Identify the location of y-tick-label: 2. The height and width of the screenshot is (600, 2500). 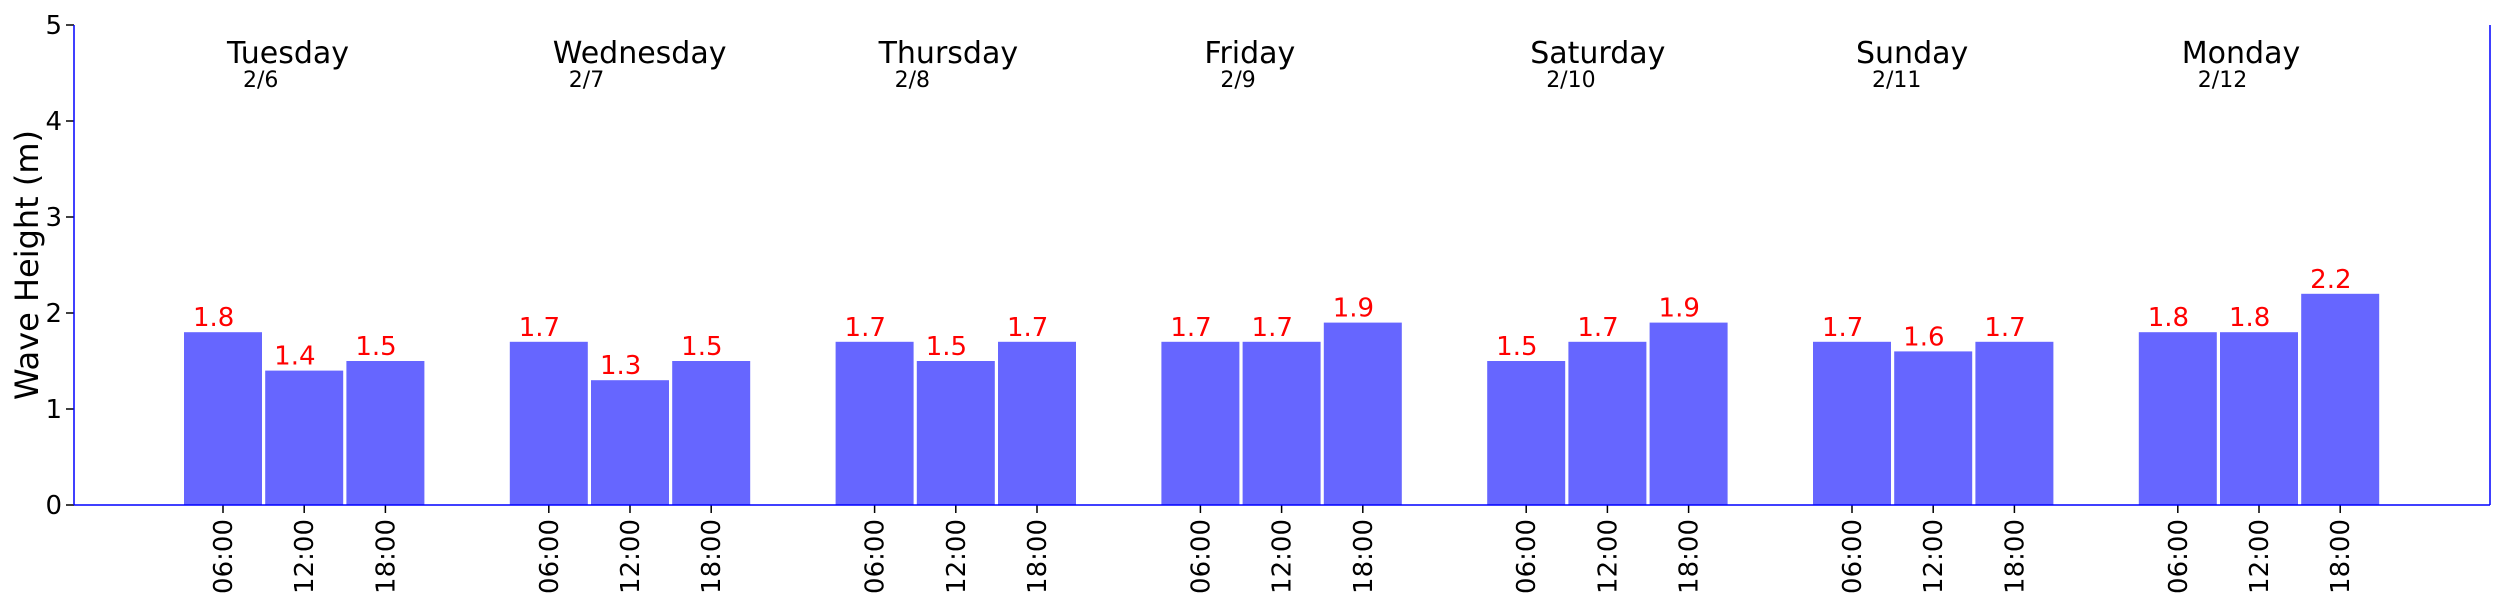
(53, 314).